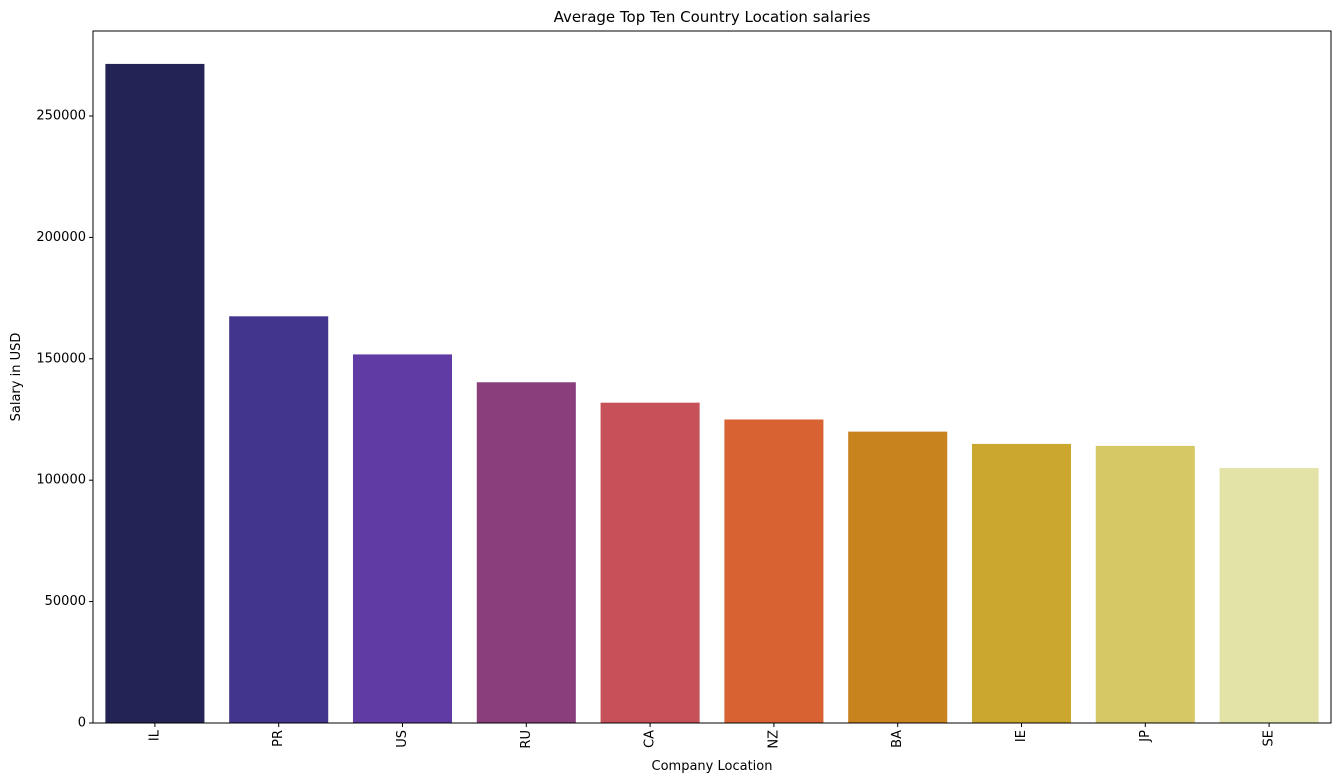 This screenshot has width=1342, height=782. Describe the element at coordinates (155, 393) in the screenshot. I see `bar-il` at that location.